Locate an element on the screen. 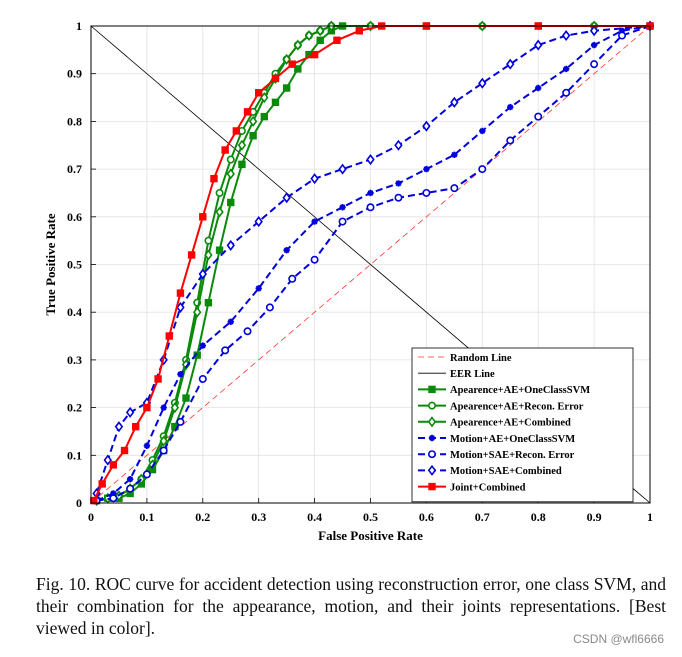 The image size is (682, 657). x-tick-label: 0.3 is located at coordinates (258, 517).